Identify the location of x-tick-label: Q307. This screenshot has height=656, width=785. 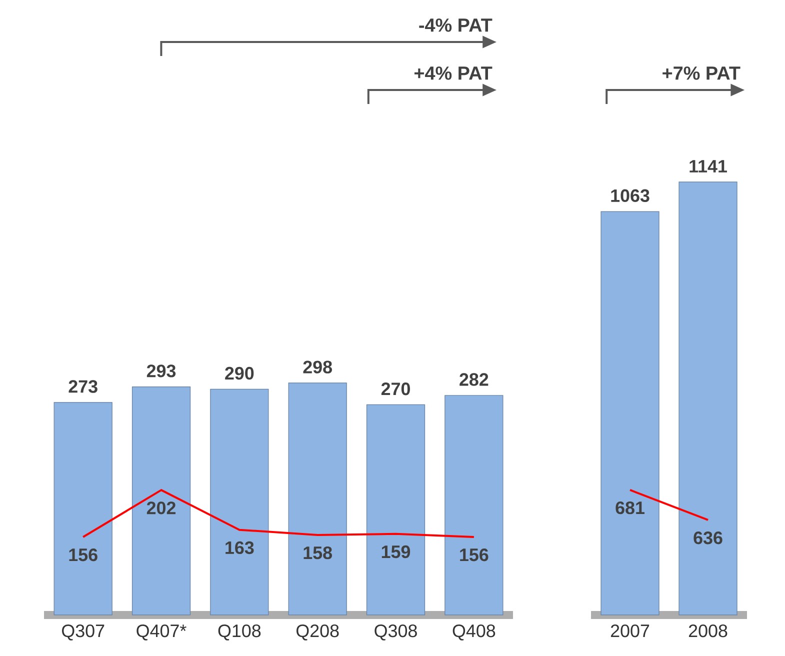
(83, 632).